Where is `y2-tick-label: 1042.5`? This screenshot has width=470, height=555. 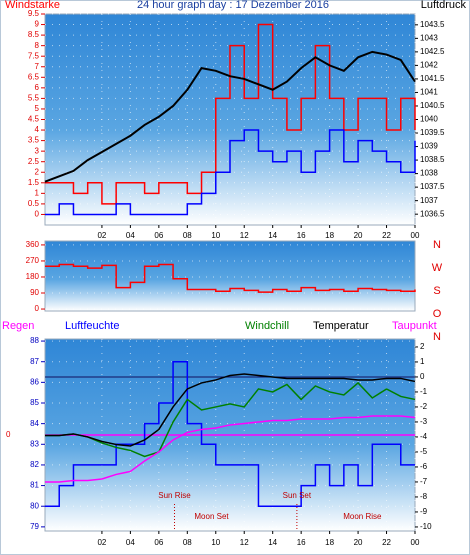 y2-tick-label: 1042.5 is located at coordinates (432, 51).